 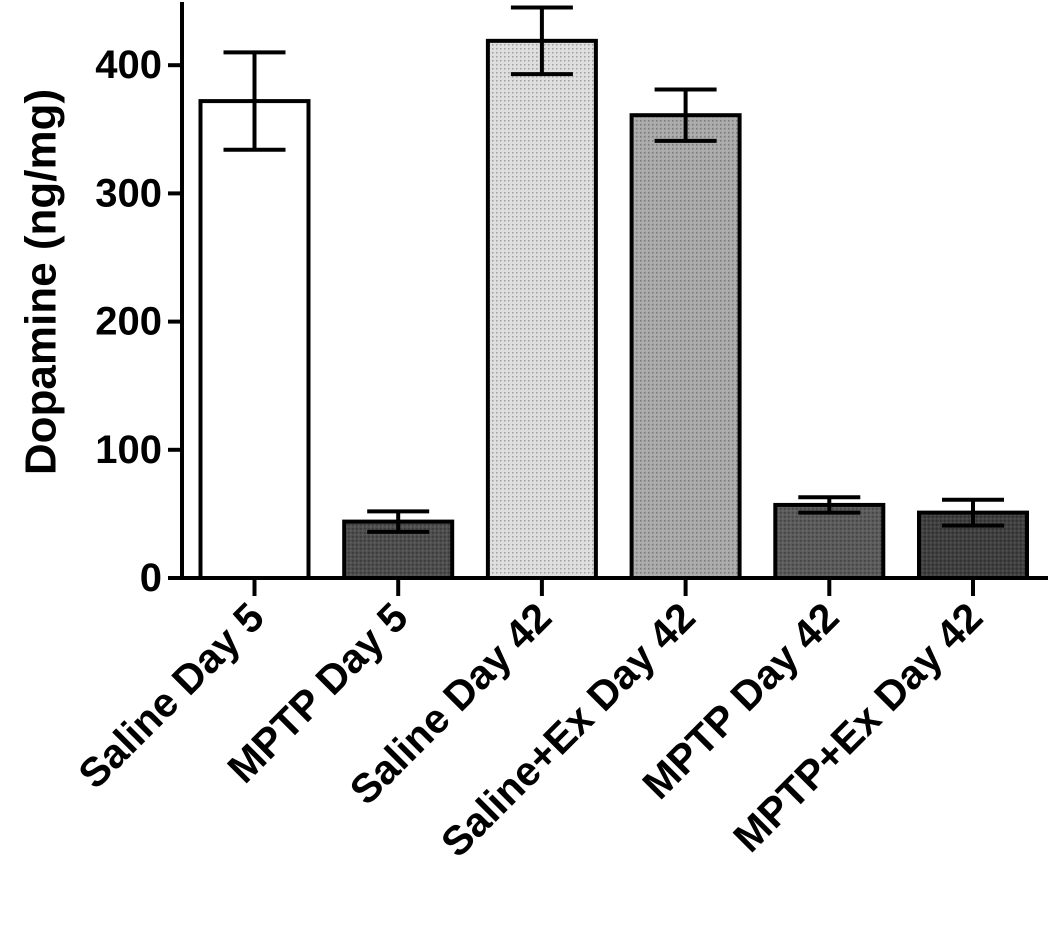 I want to click on x-tick-label: Saline+Ex Day 42, so click(x=568, y=730).